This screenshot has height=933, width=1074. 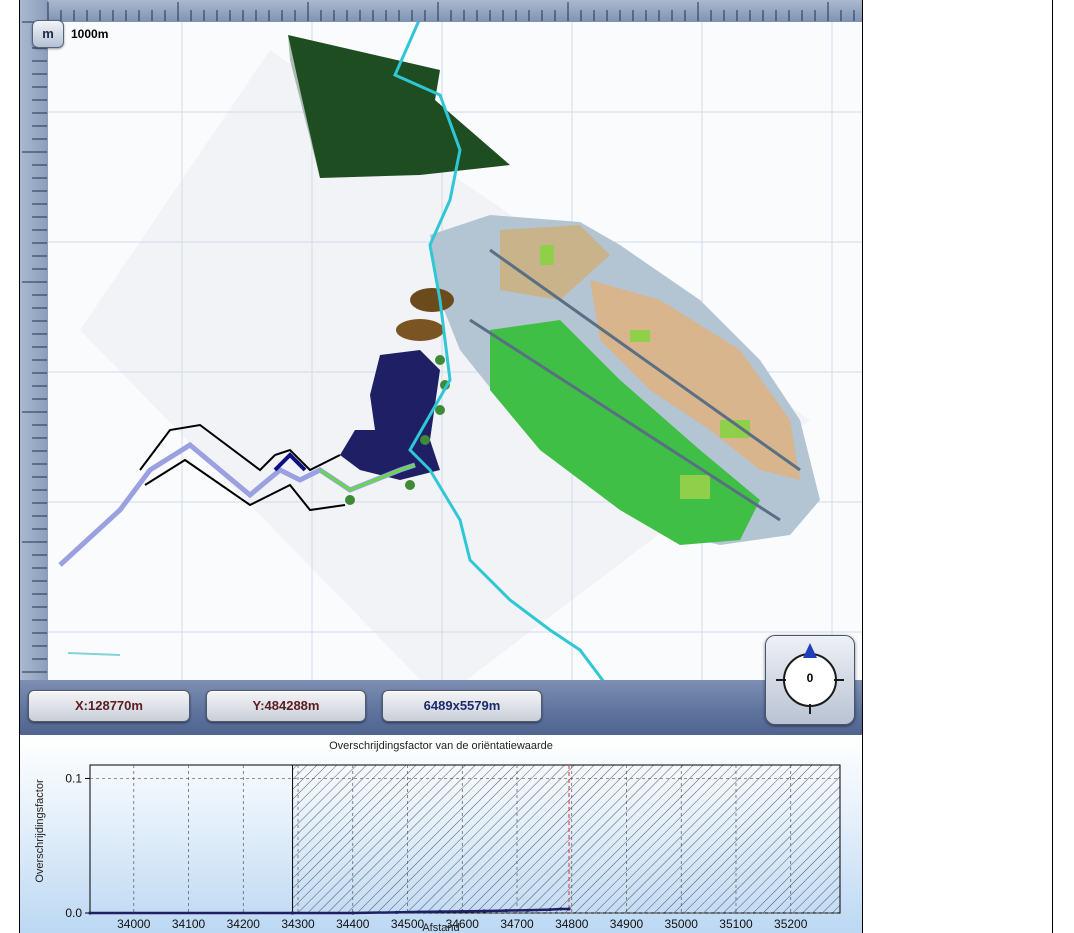 I want to click on corridor-outline-south, so click(x=245, y=485).